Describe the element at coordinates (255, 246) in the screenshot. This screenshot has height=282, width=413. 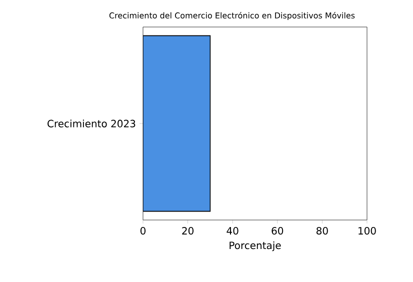
I see `x-axis-title: Porcentaje` at that location.